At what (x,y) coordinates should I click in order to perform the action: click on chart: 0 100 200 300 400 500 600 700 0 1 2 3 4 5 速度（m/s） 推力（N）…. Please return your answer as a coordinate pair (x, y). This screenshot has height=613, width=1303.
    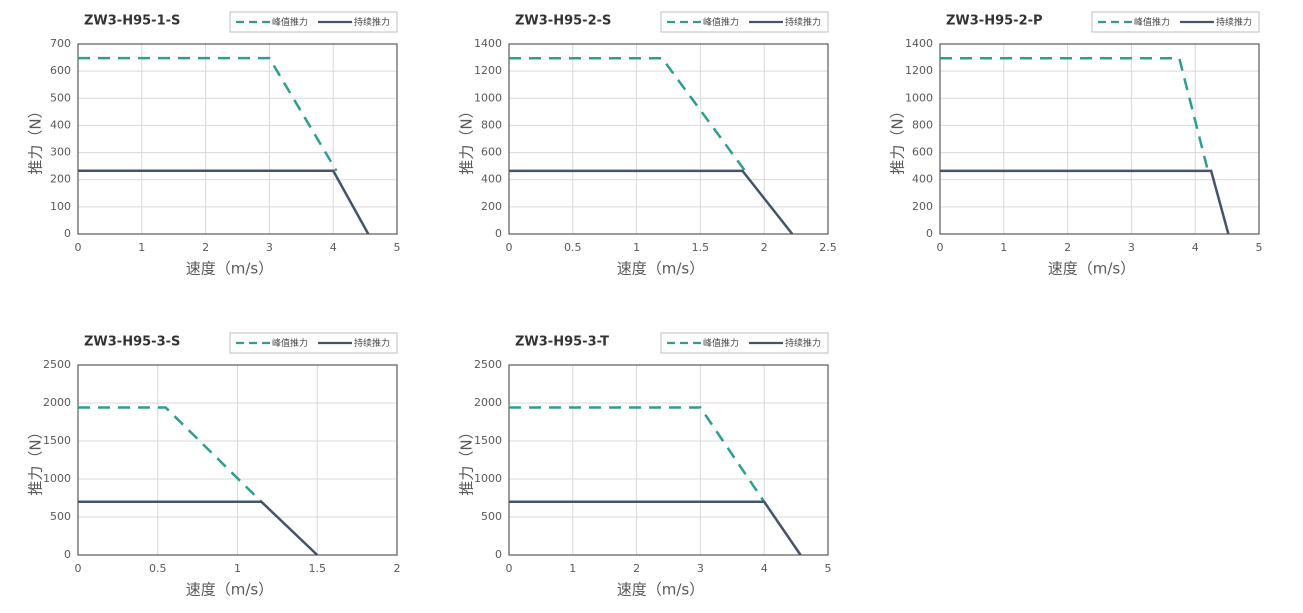
    Looking at the image, I should click on (214, 144).